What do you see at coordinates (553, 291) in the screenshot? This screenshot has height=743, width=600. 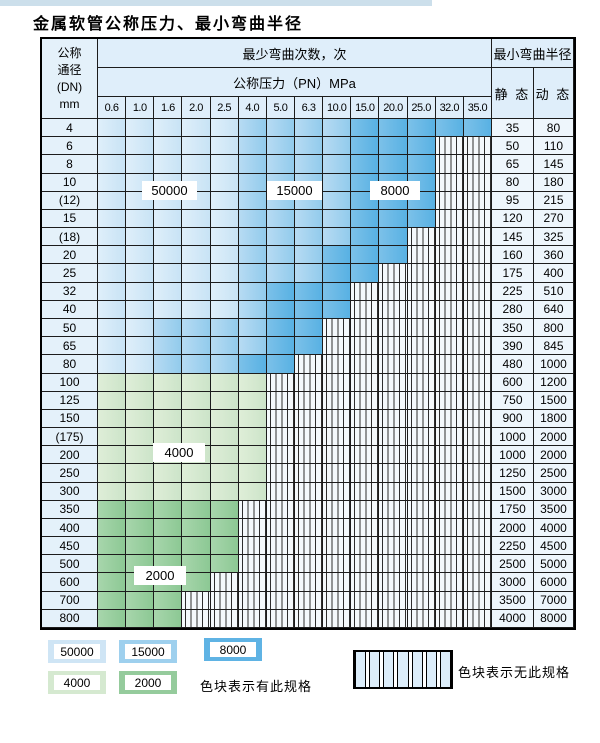 I see `dynamic-radius-value: 510` at bounding box center [553, 291].